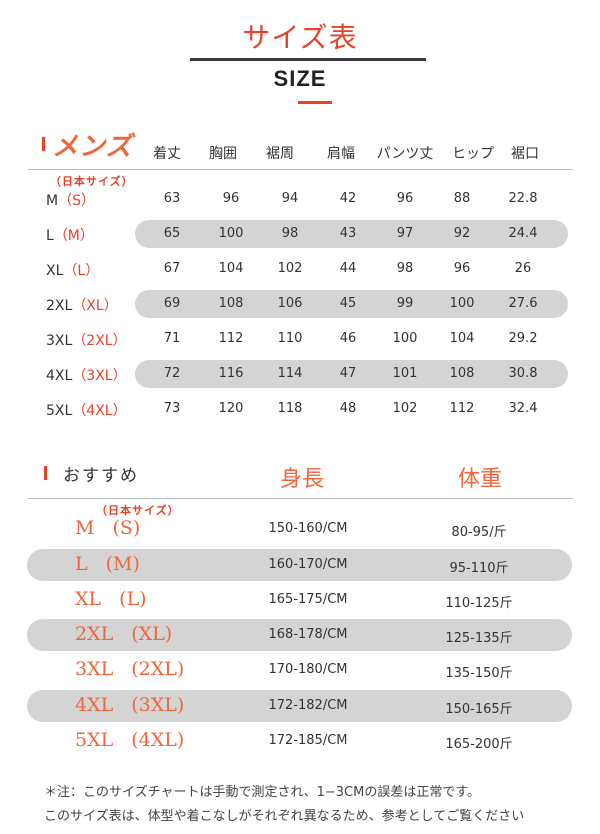 This screenshot has width=600, height=834. What do you see at coordinates (348, 408) in the screenshot?
I see `table-cell: 48` at bounding box center [348, 408].